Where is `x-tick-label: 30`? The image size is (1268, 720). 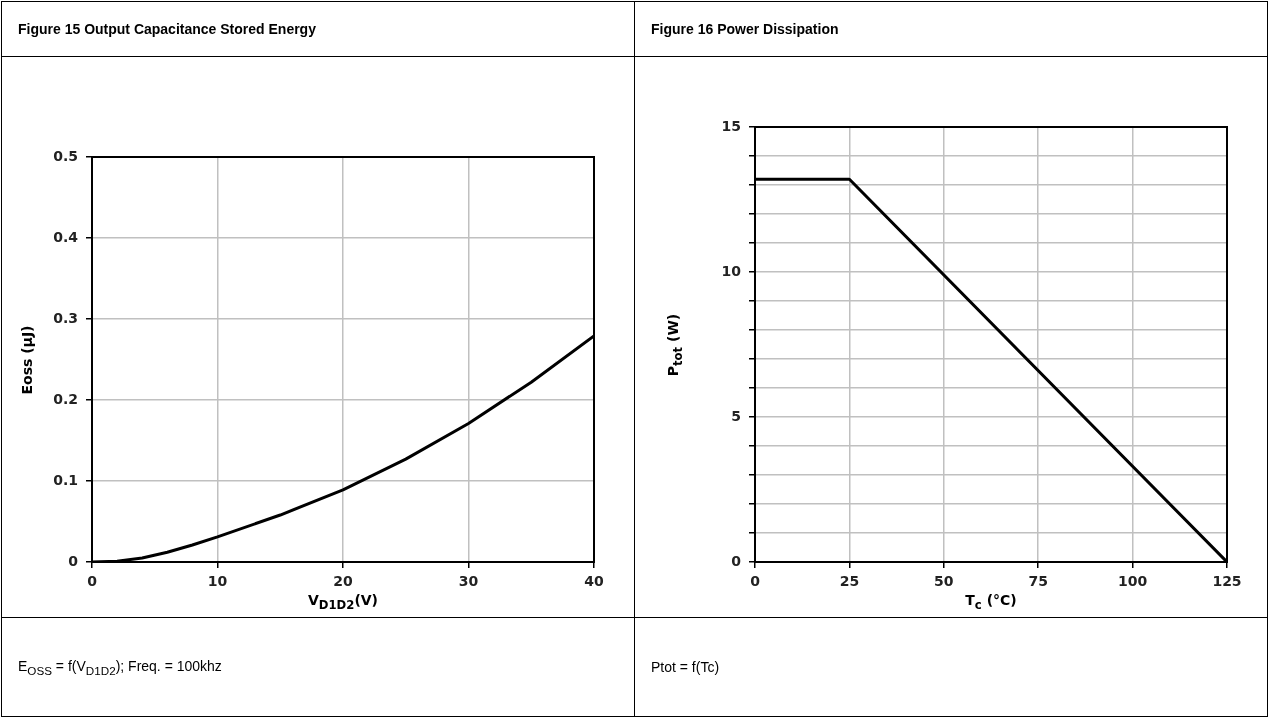
x-tick-label: 30 is located at coordinates (468, 581).